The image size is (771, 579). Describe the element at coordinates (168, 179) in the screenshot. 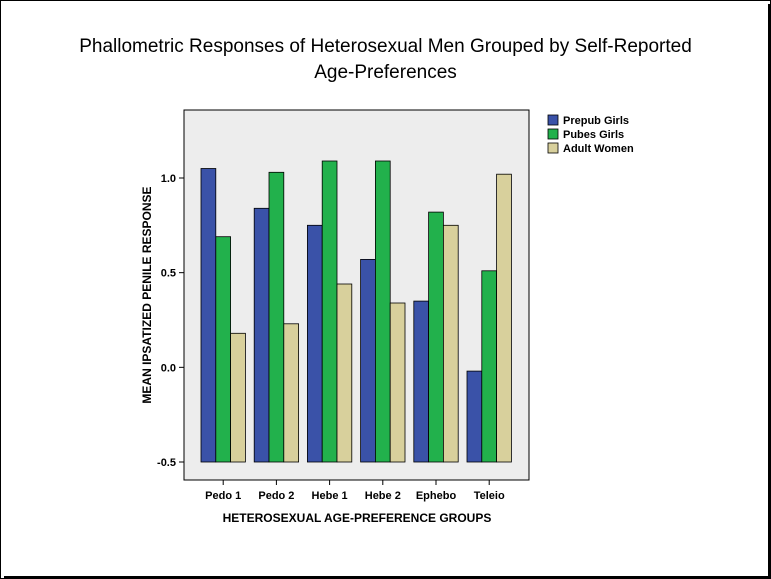

I see `y-tick-label: 1.0` at that location.